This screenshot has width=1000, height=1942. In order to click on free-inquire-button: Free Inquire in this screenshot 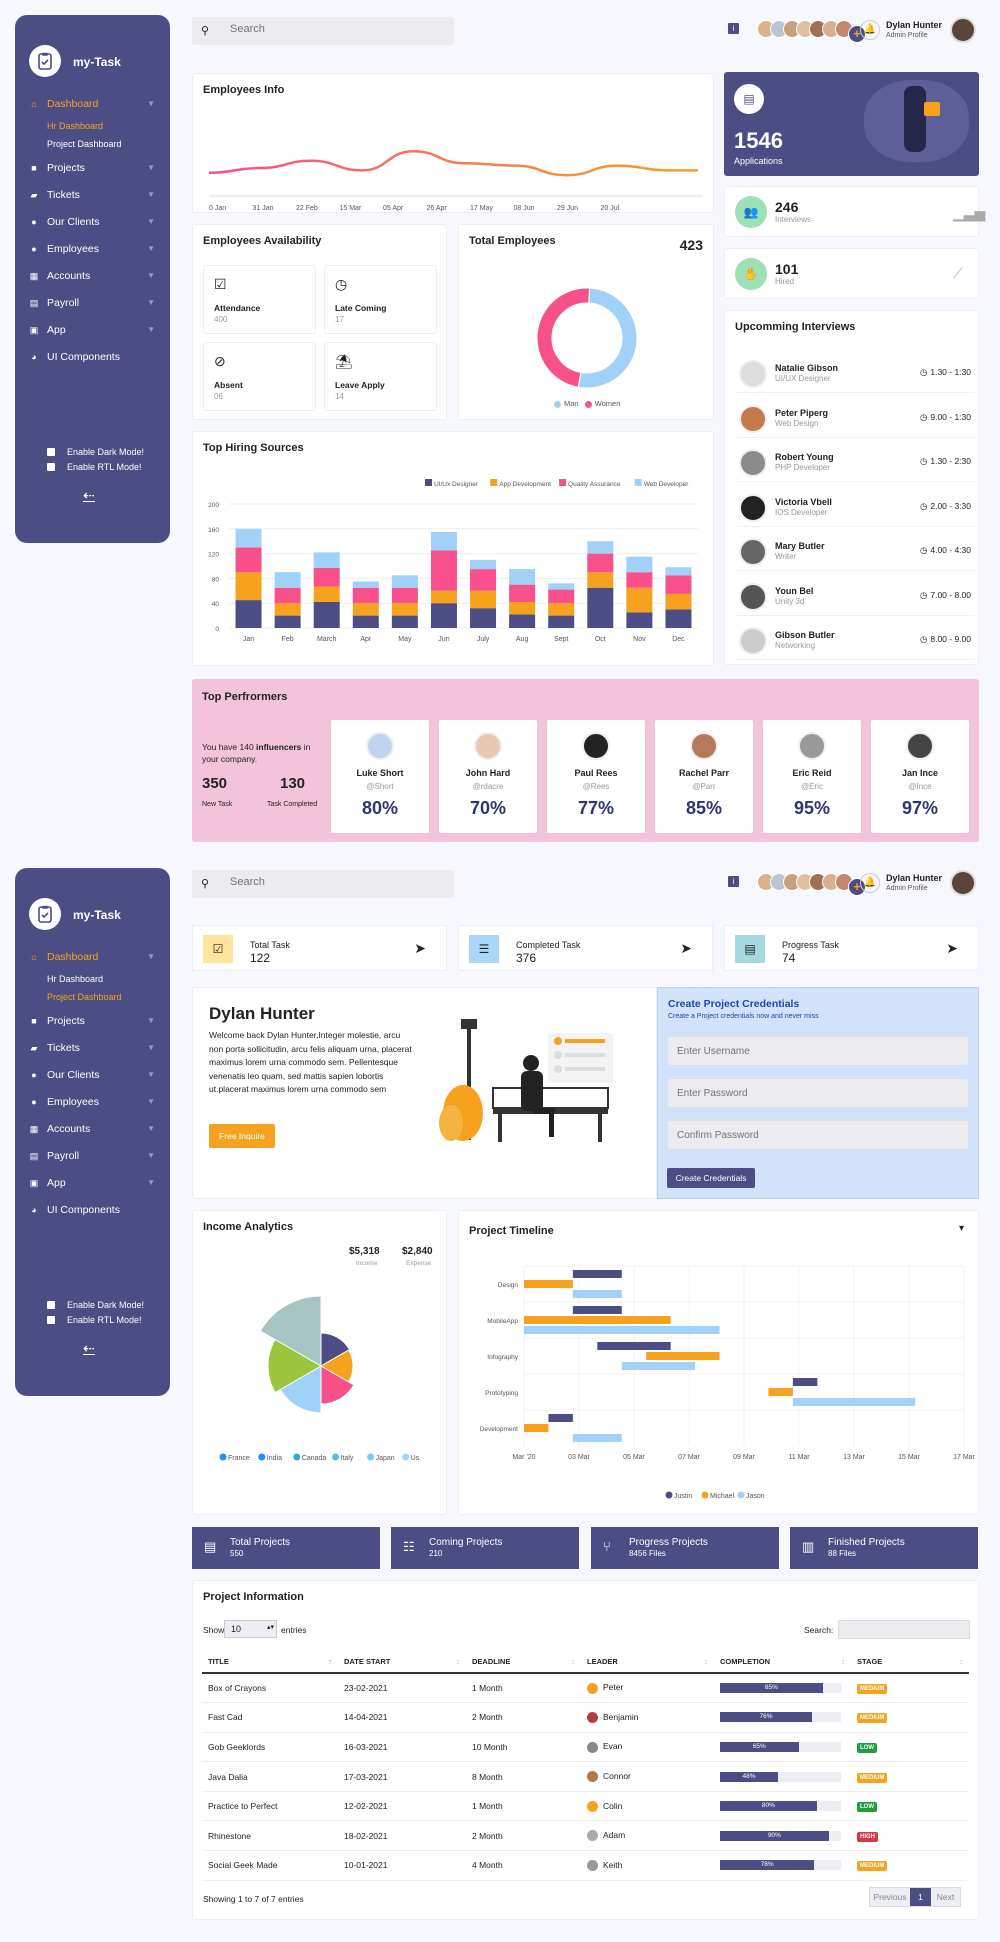, I will do `click(242, 1136)`.